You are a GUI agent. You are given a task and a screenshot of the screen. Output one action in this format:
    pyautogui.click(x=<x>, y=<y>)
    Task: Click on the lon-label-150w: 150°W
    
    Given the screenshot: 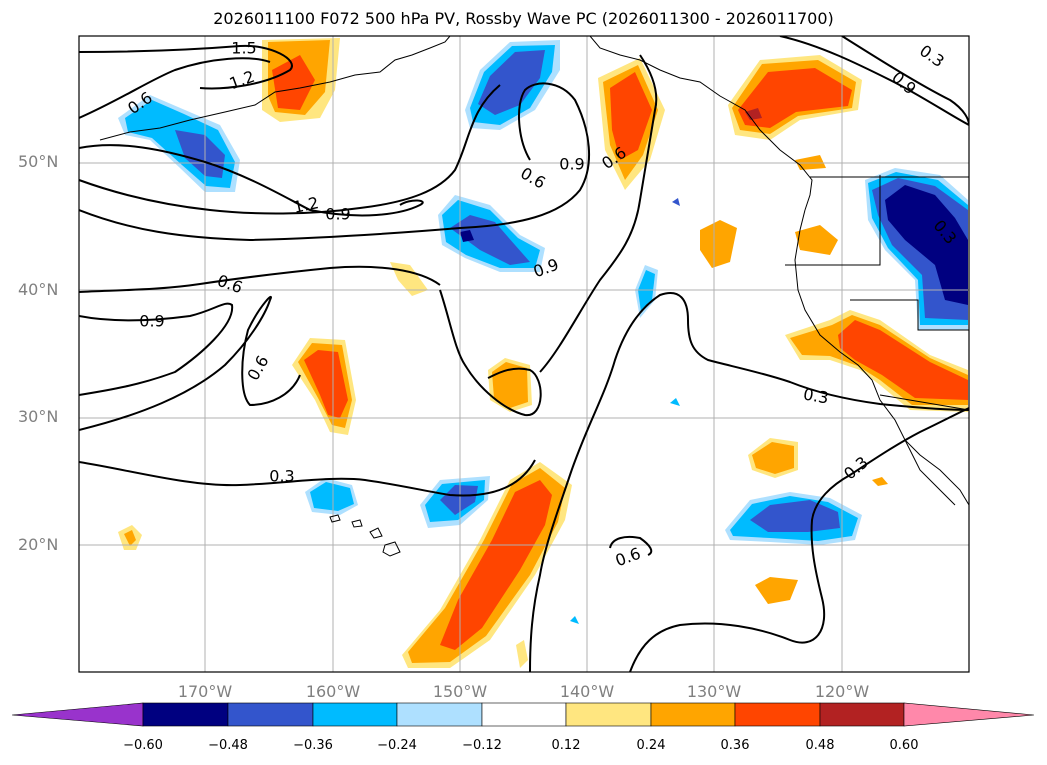 What is the action you would take?
    pyautogui.click(x=460, y=691)
    